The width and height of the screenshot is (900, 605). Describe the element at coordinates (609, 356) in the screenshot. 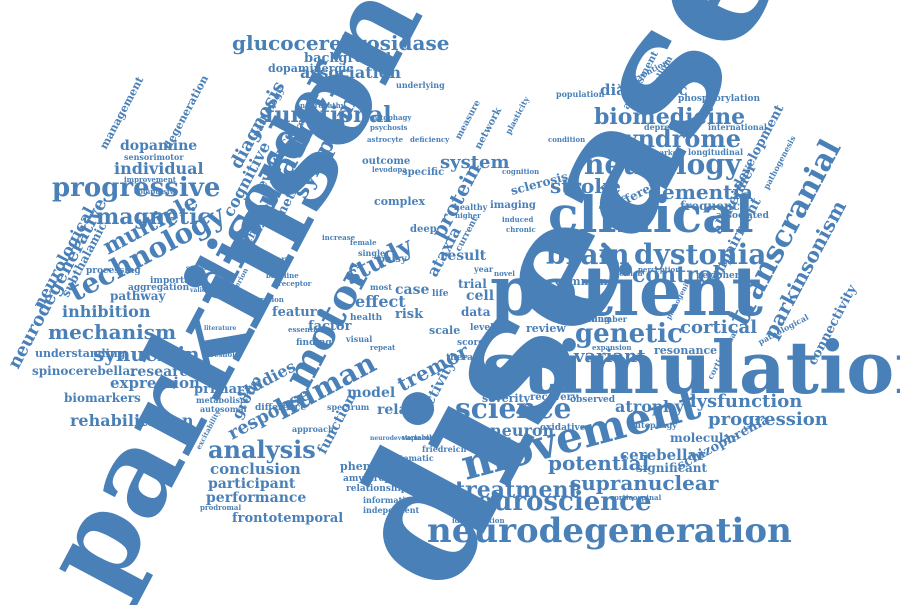

I see `word-variant: variant` at that location.